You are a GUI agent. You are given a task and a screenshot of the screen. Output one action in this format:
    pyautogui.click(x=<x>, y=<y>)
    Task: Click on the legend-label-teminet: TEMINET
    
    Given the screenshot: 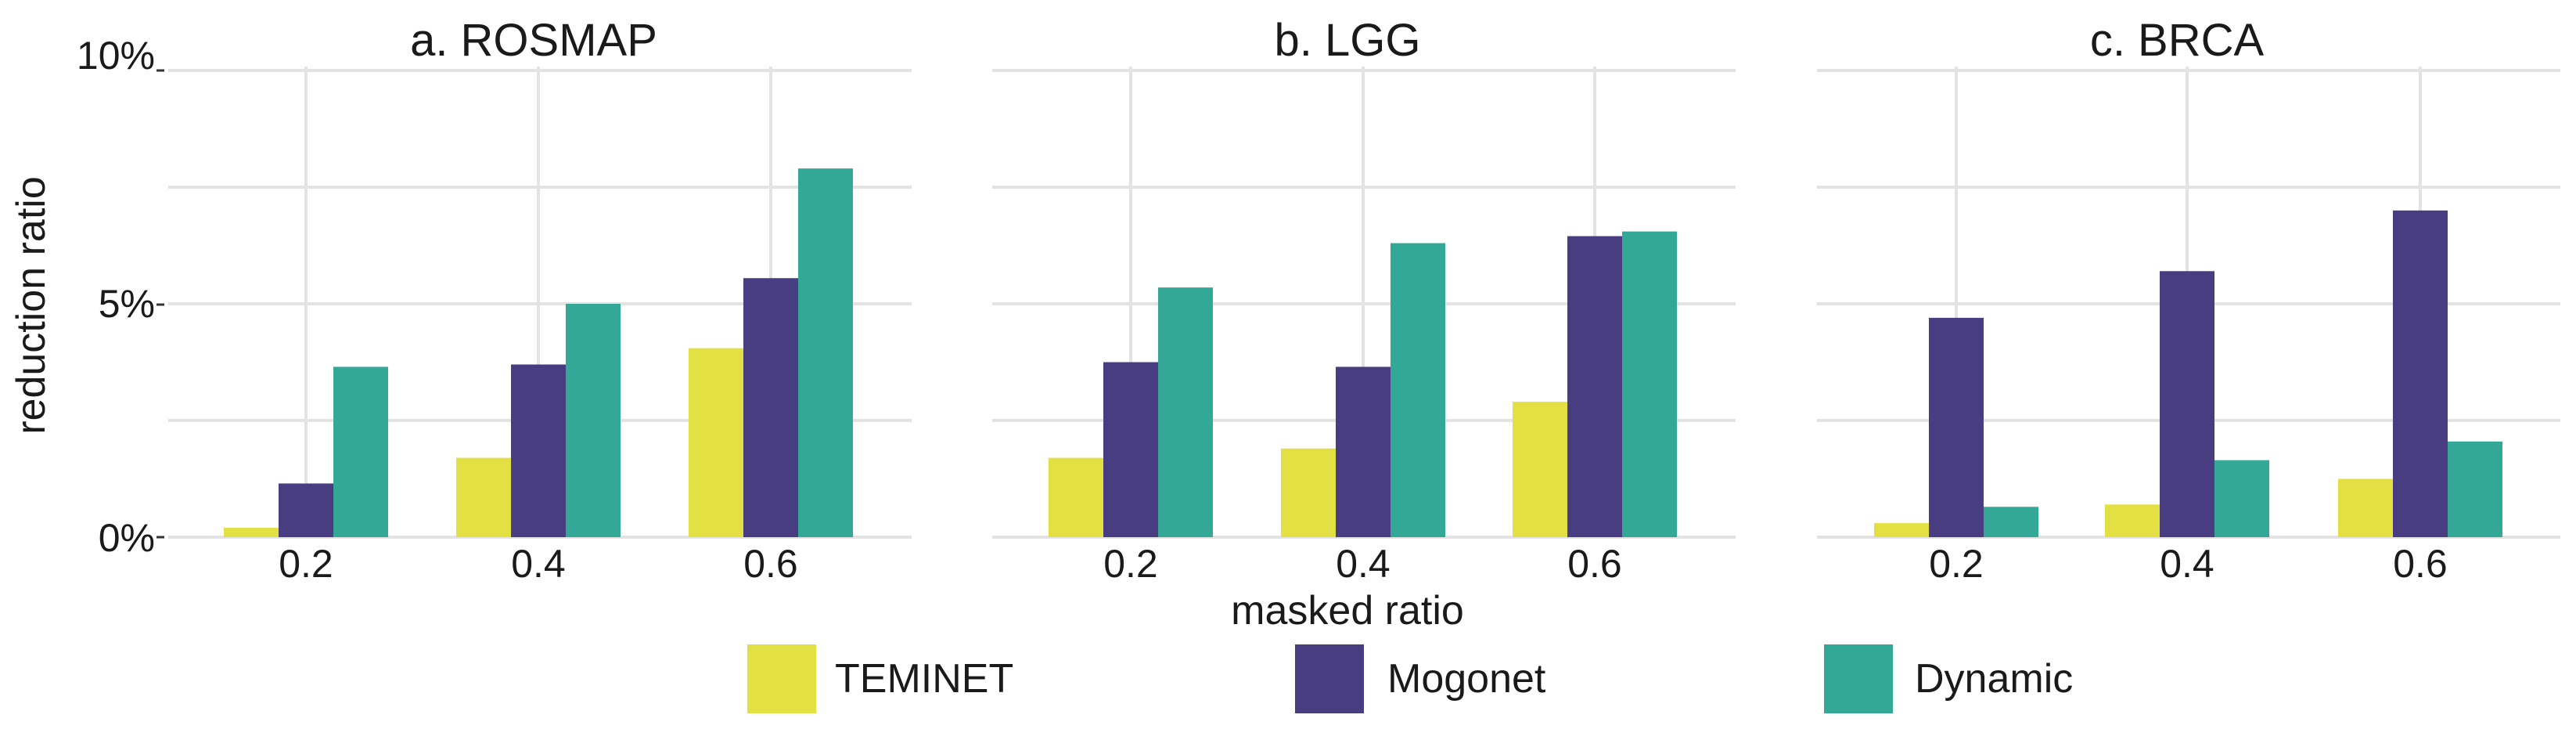 What is the action you would take?
    pyautogui.click(x=924, y=679)
    